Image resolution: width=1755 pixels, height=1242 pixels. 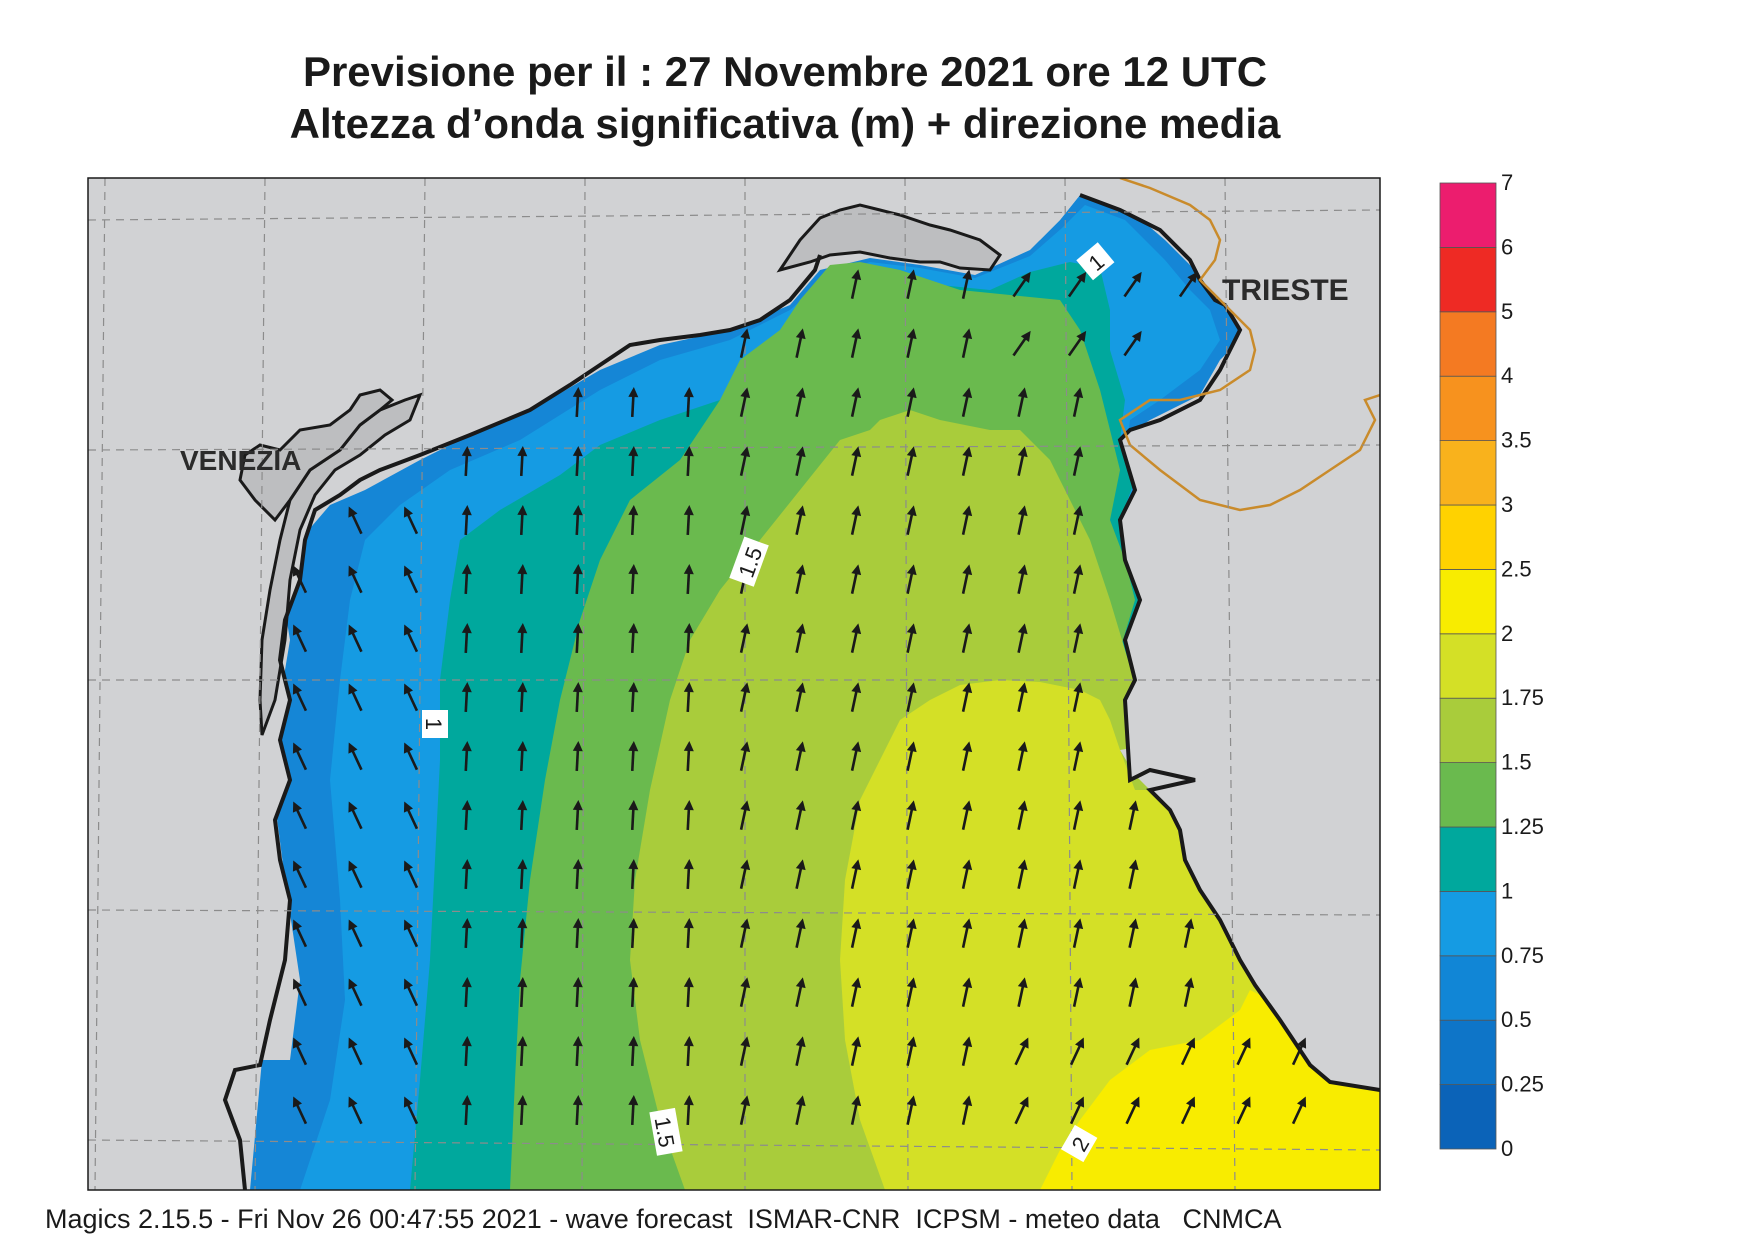 I want to click on city-label-trieste: TRIESTE, so click(x=1285, y=290).